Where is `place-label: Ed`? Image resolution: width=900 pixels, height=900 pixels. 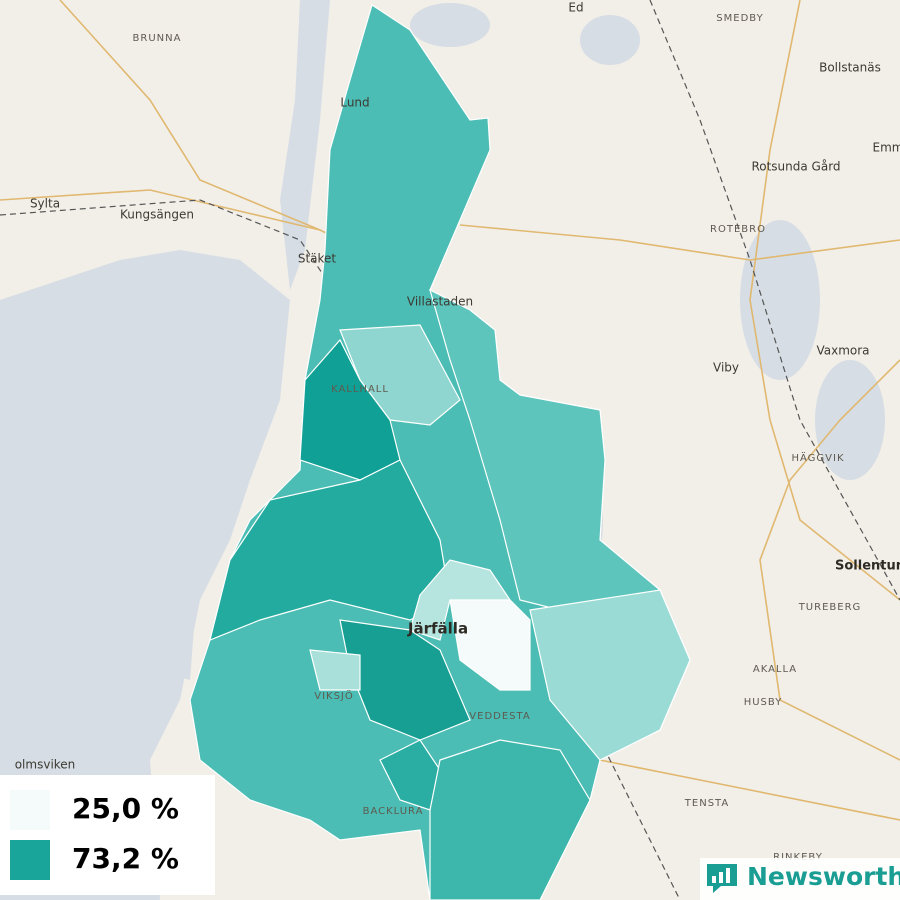 place-label: Ed is located at coordinates (575, 8).